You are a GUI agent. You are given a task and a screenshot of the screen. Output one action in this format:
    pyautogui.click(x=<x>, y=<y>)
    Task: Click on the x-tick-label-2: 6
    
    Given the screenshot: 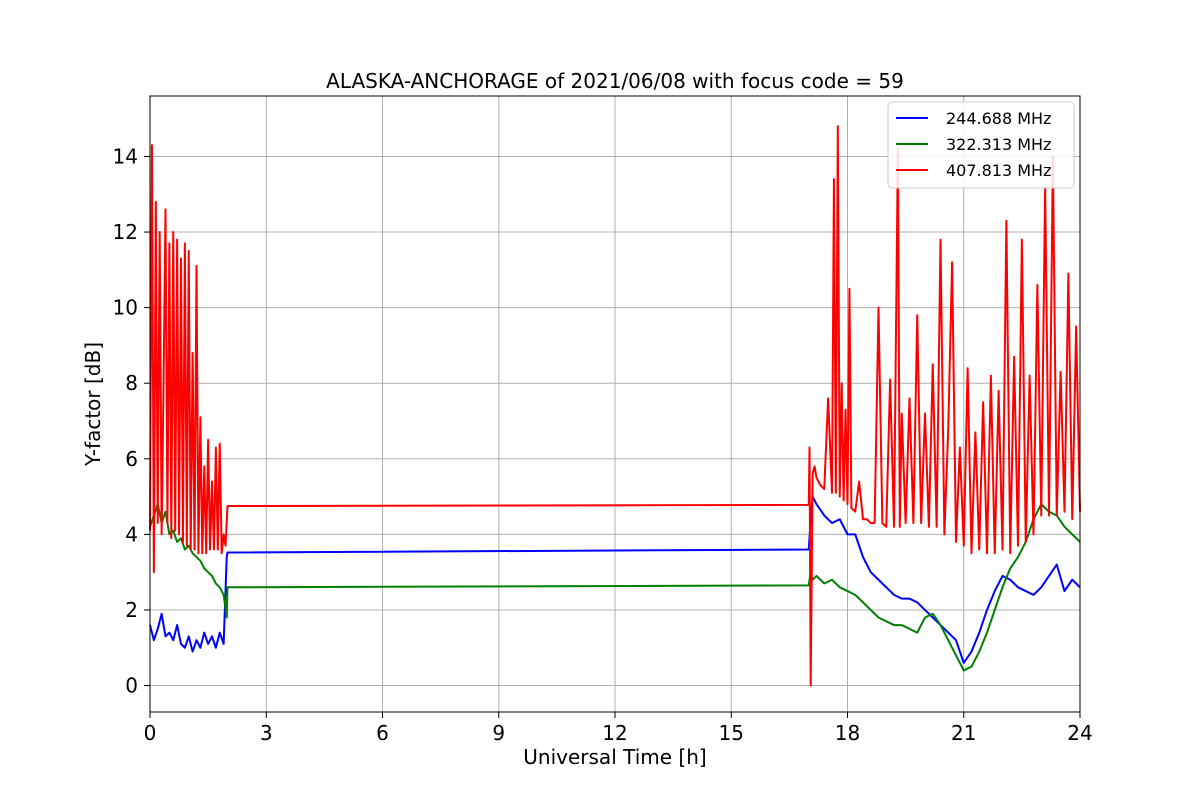 What is the action you would take?
    pyautogui.click(x=382, y=733)
    